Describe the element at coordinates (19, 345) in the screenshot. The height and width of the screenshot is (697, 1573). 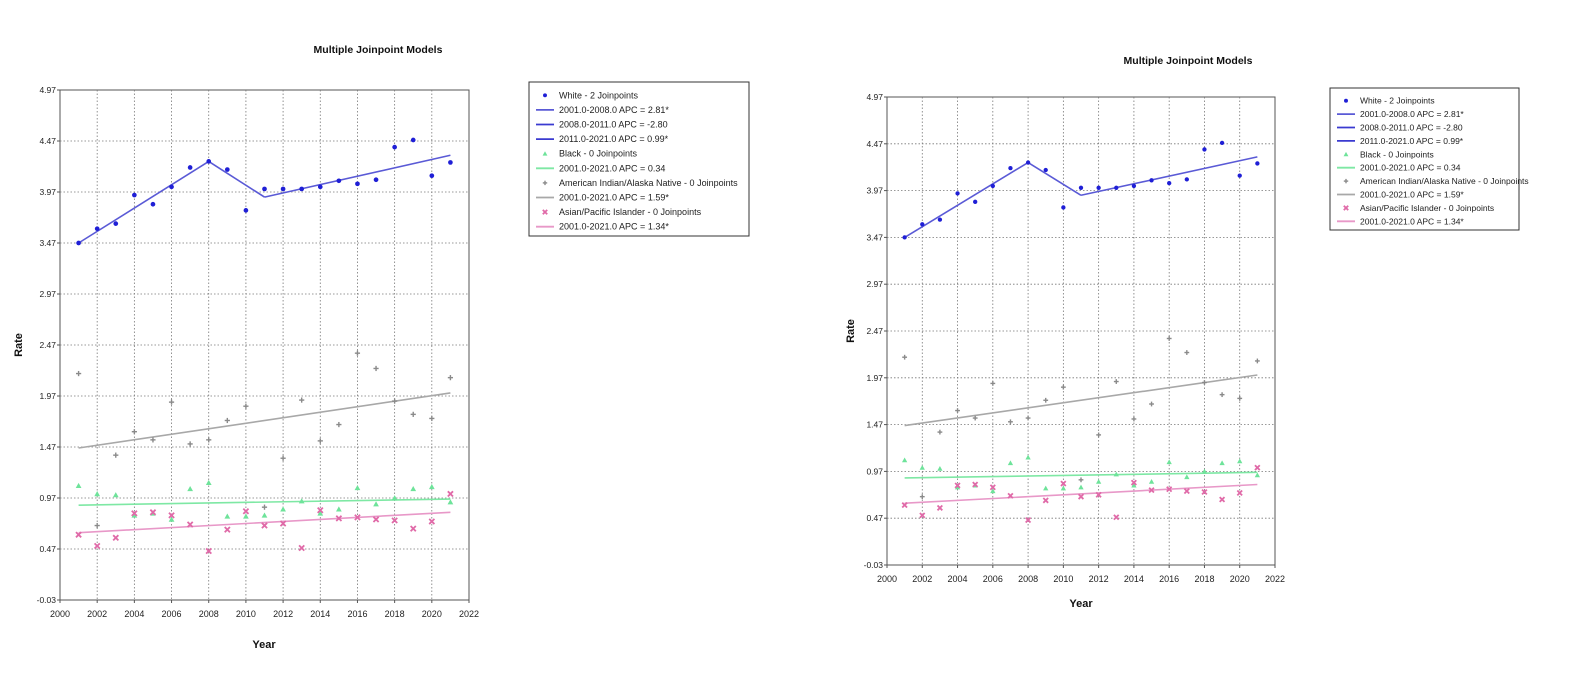
I see `y-axis-label: Rate` at that location.